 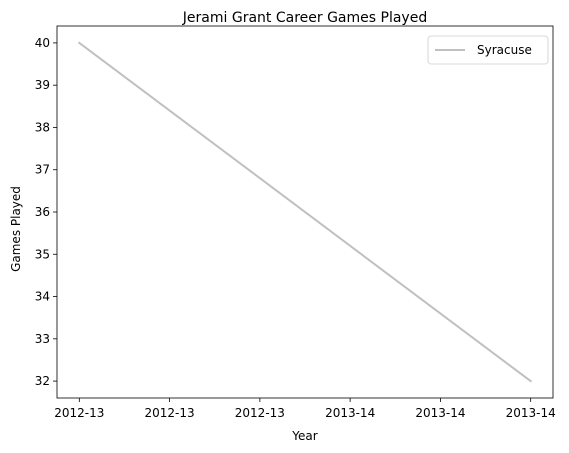 What do you see at coordinates (504, 50) in the screenshot?
I see `legend-label-syracuse: Syracuse` at bounding box center [504, 50].